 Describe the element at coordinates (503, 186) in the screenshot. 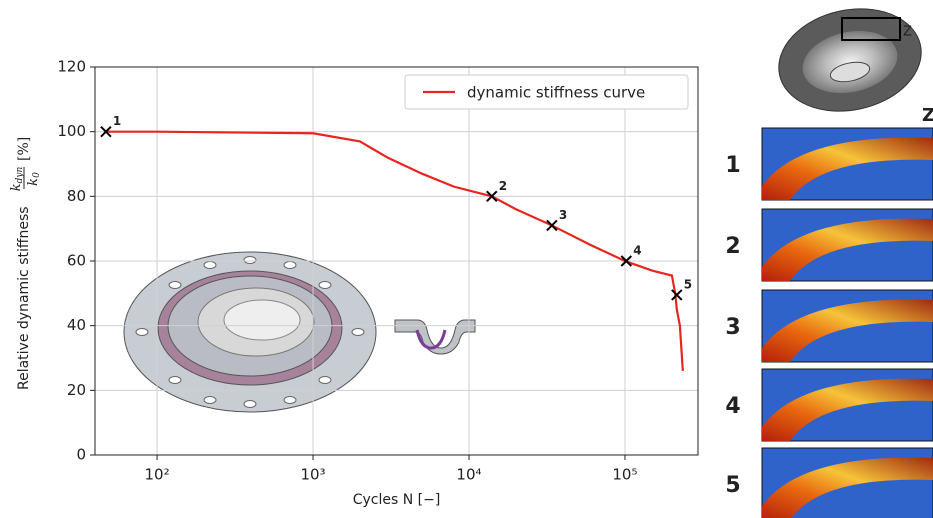

I see `marker-label: 2` at that location.